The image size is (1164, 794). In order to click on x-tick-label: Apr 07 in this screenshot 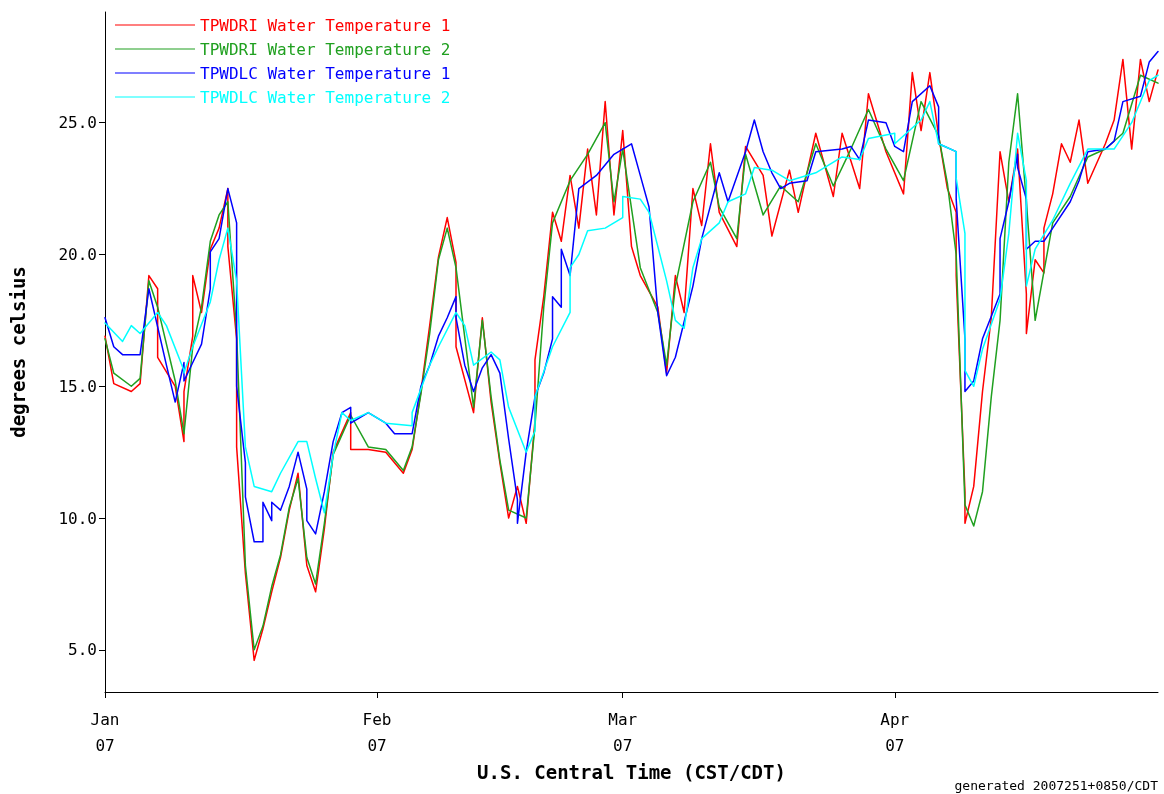, I will do `click(895, 732)`.